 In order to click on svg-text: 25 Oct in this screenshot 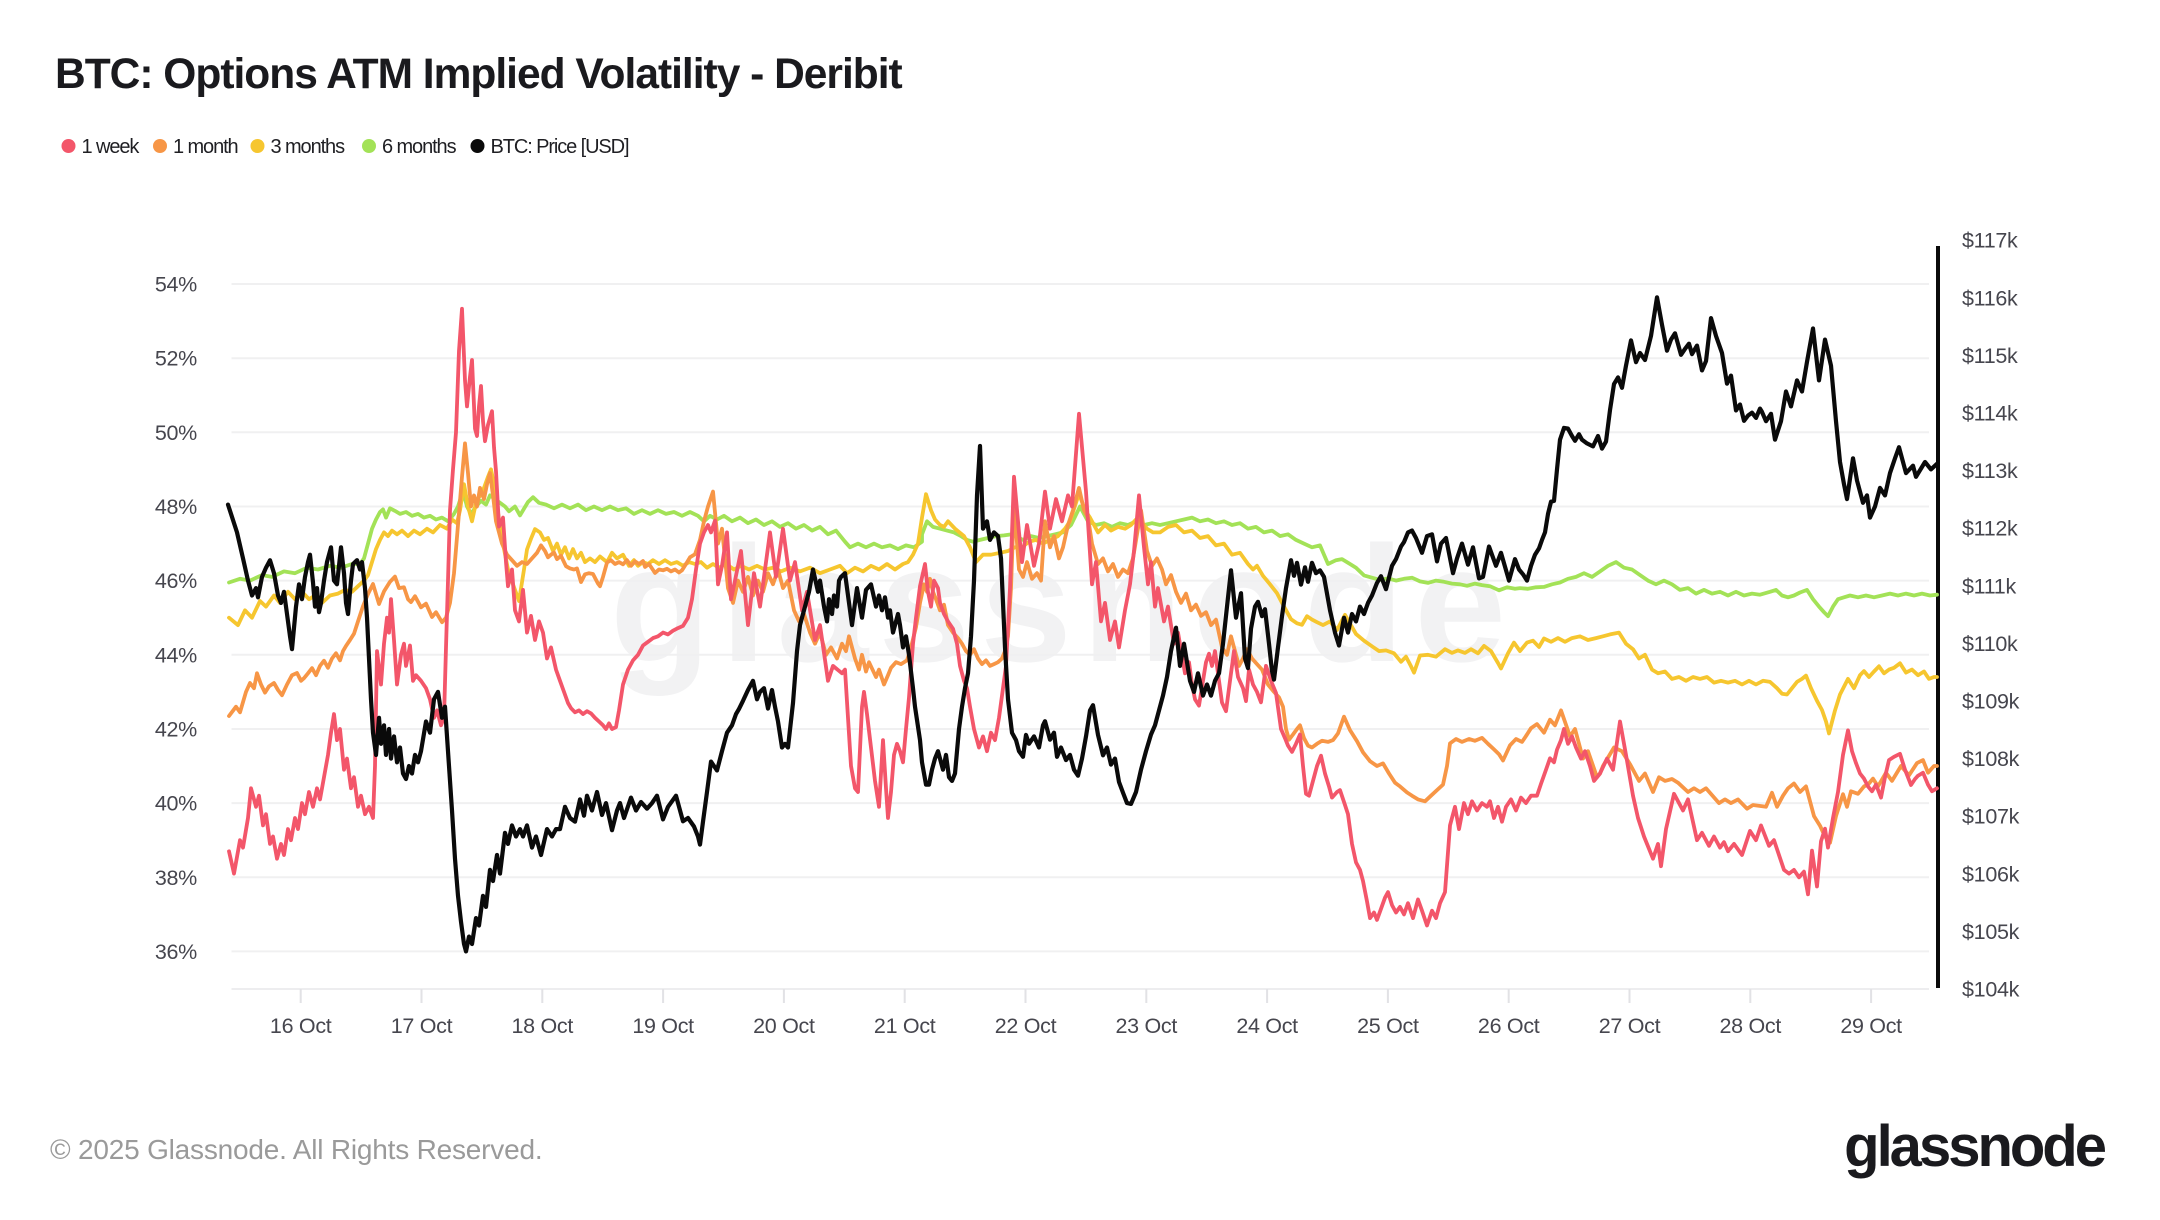, I will do `click(1388, 1026)`.